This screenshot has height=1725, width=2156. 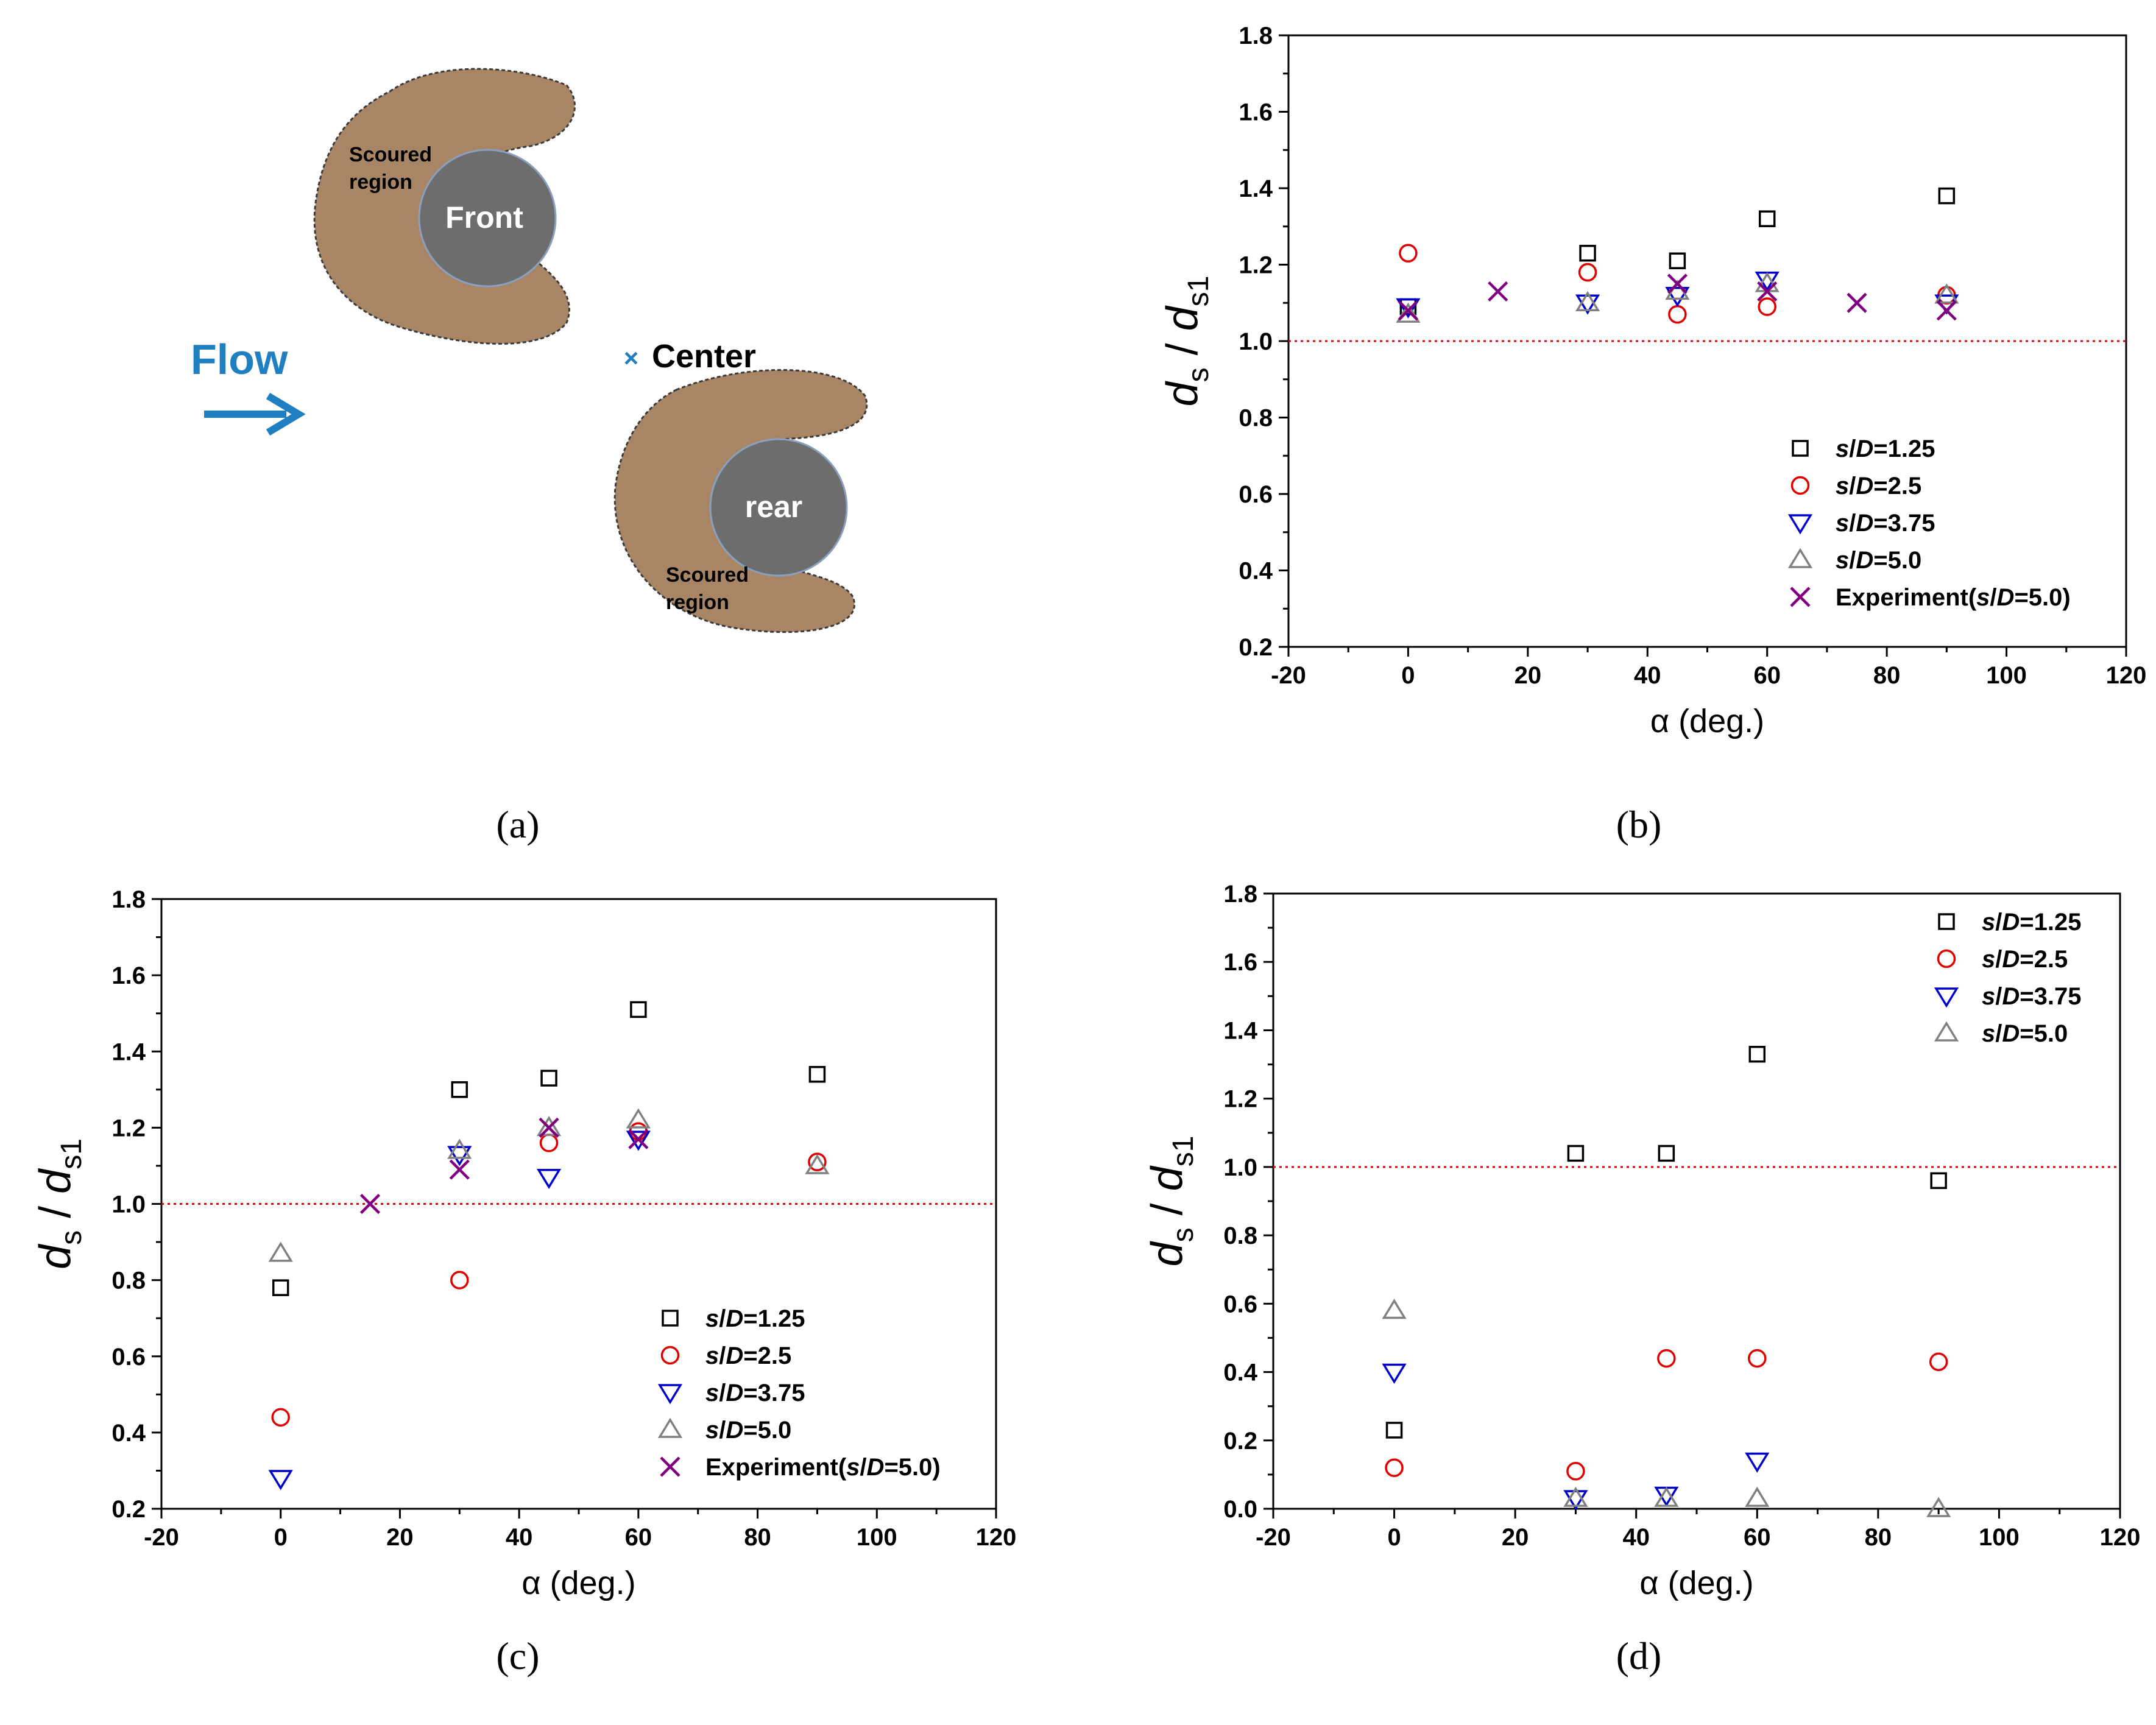 I want to click on y-tick-label: 1.0, so click(x=1256, y=341).